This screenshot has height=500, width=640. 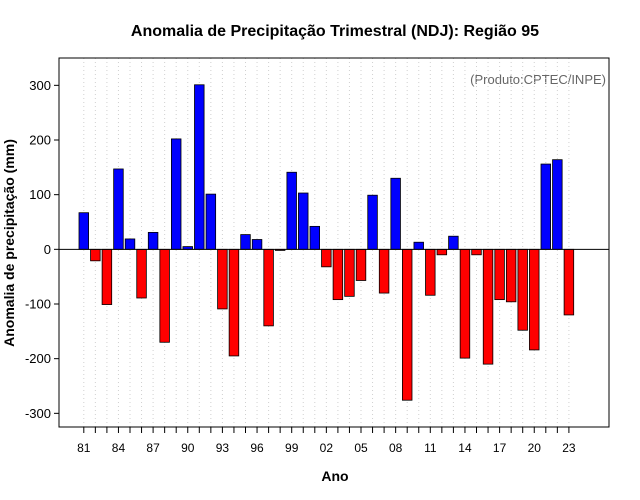 What do you see at coordinates (395, 213) in the screenshot?
I see `bar-2008` at bounding box center [395, 213].